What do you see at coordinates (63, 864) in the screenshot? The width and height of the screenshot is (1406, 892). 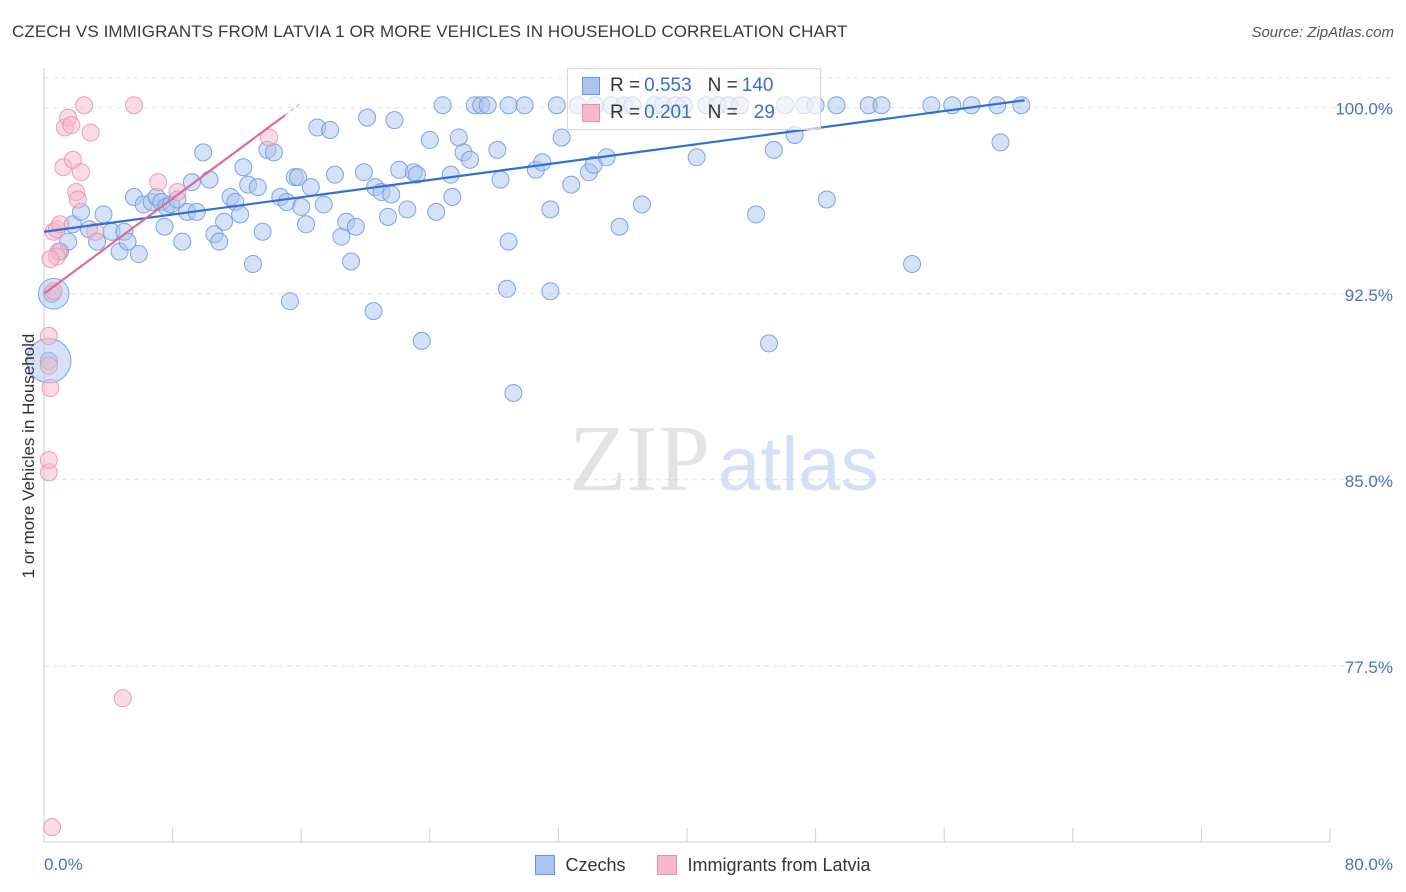 I see `x-tick-label-min: 0.0%` at bounding box center [63, 864].